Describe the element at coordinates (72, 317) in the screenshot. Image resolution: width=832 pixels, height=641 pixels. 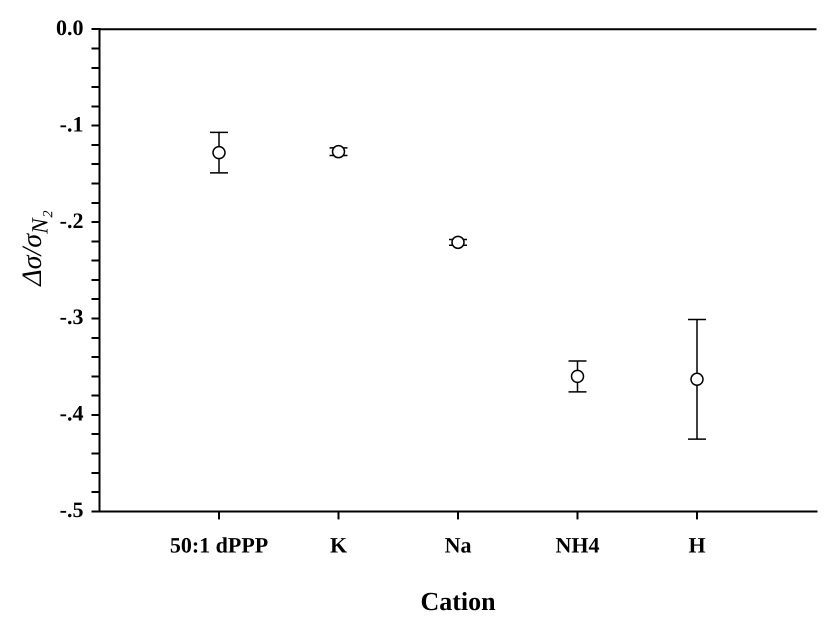
I see `y-tick-label: -.3` at that location.